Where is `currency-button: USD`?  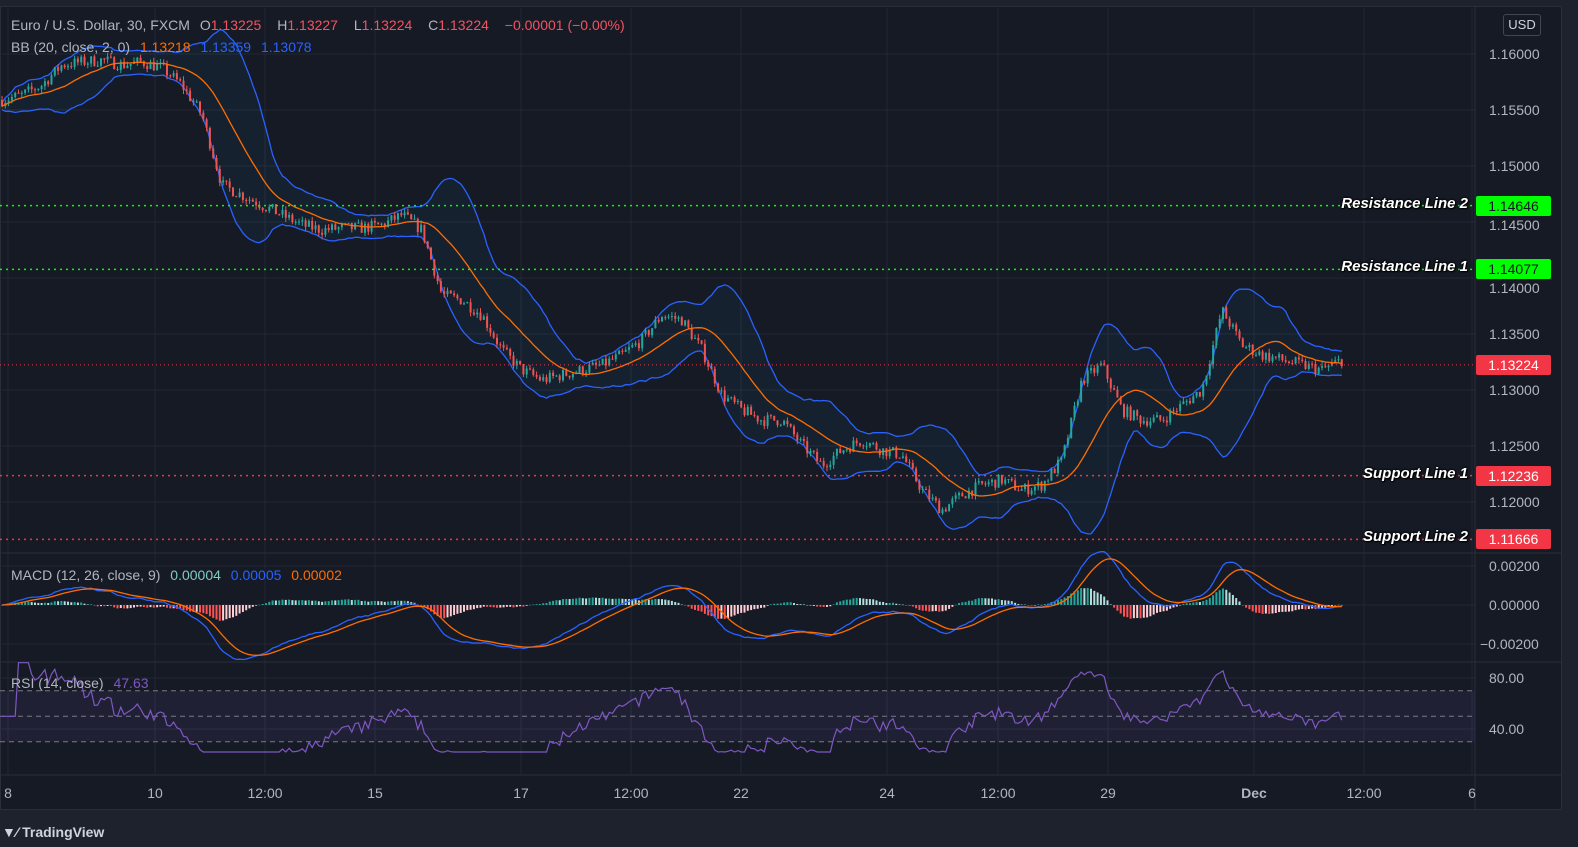
currency-button: USD is located at coordinates (1522, 25).